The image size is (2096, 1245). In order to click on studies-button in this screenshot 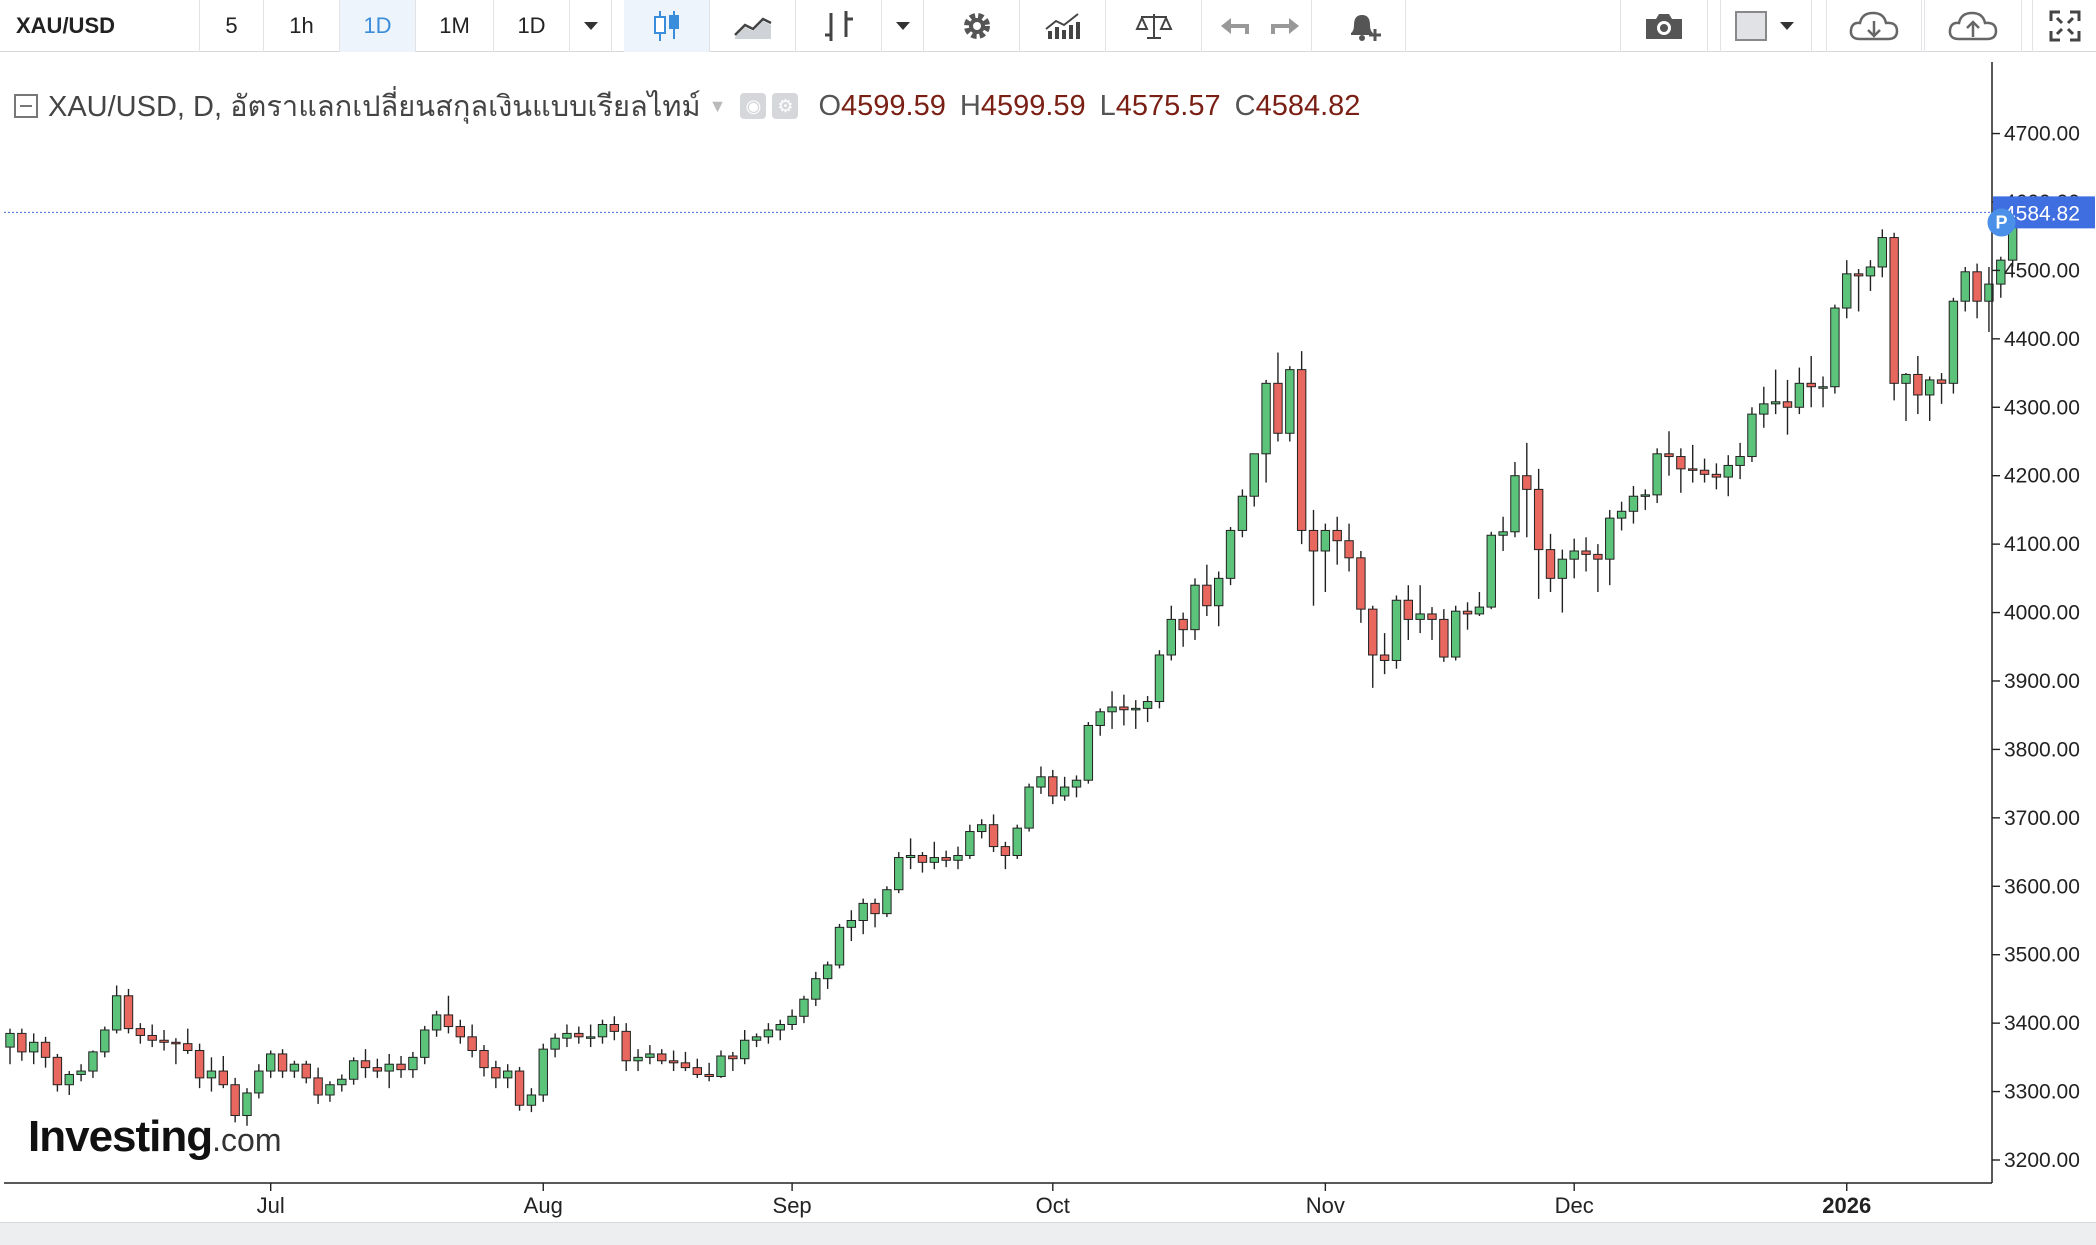, I will do `click(1063, 26)`.